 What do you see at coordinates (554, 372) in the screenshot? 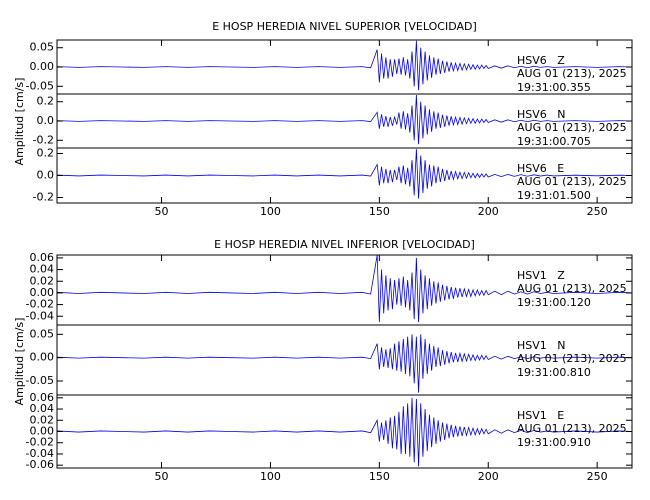
I see `time-label: 19:31:00.810` at bounding box center [554, 372].